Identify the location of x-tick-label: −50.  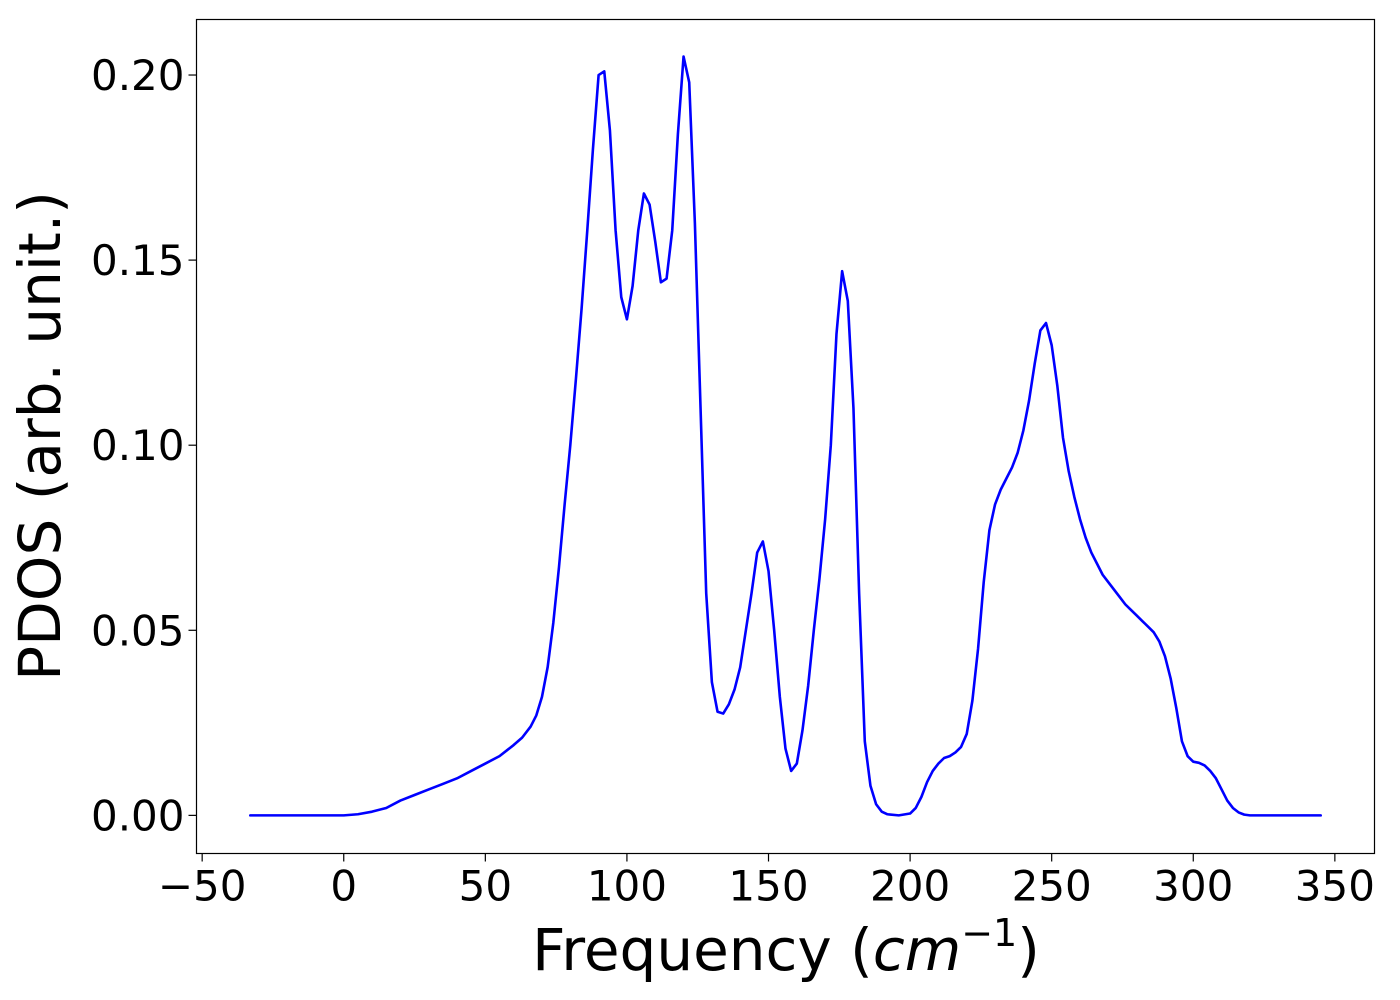
(202, 886).